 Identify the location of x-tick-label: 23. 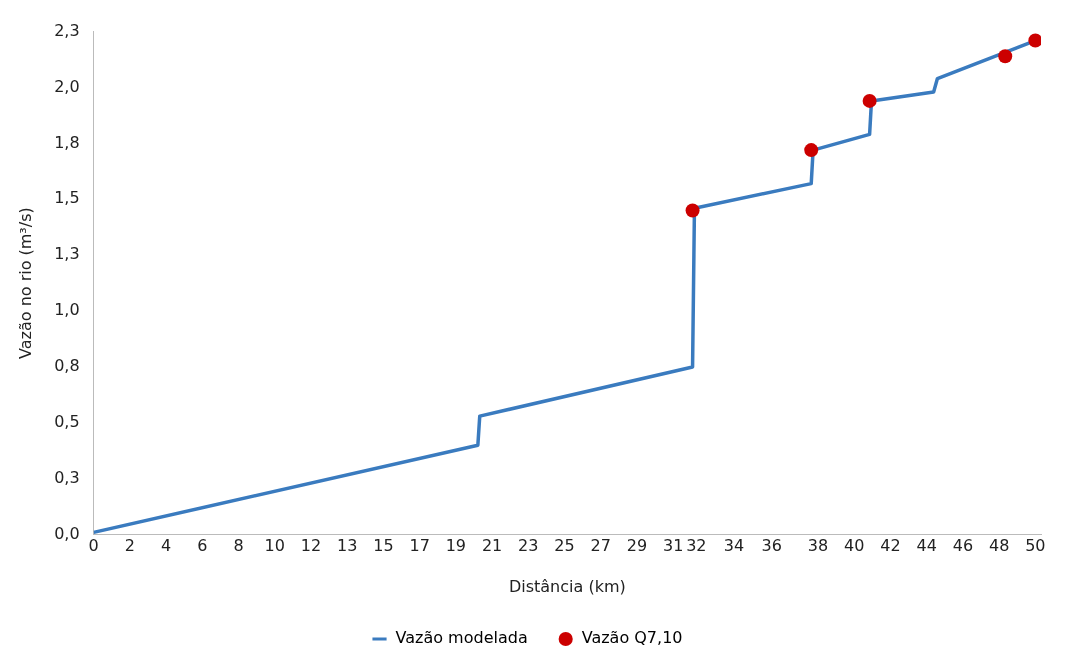
(528, 546).